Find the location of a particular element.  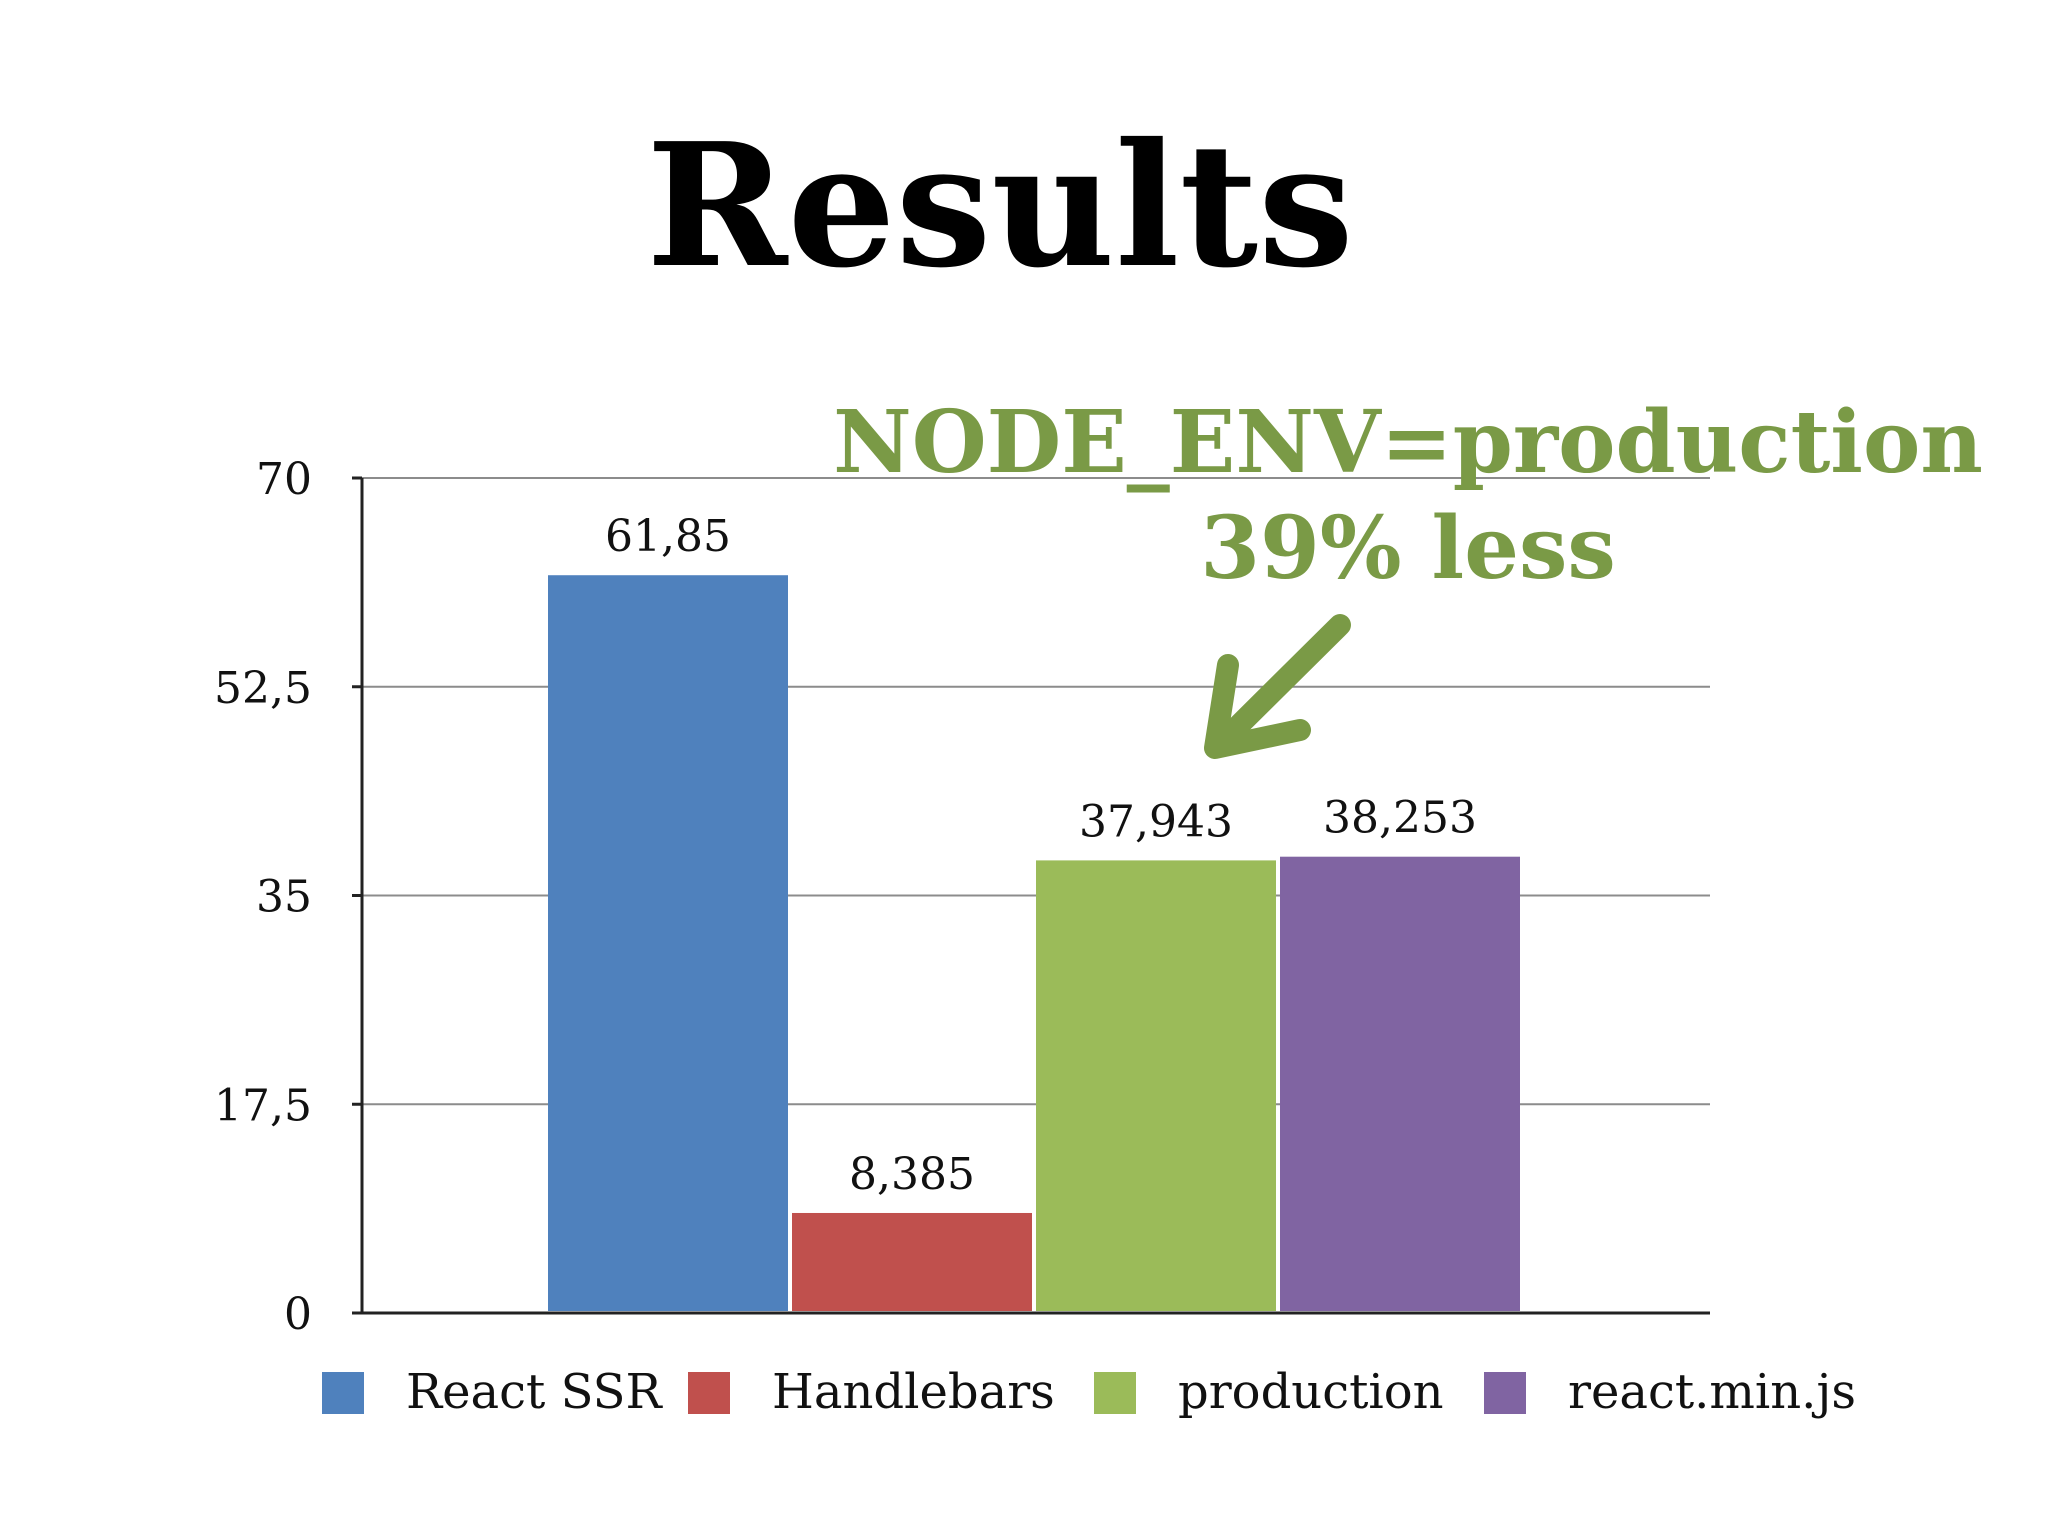

data-label: 38,253 is located at coordinates (1400, 818).